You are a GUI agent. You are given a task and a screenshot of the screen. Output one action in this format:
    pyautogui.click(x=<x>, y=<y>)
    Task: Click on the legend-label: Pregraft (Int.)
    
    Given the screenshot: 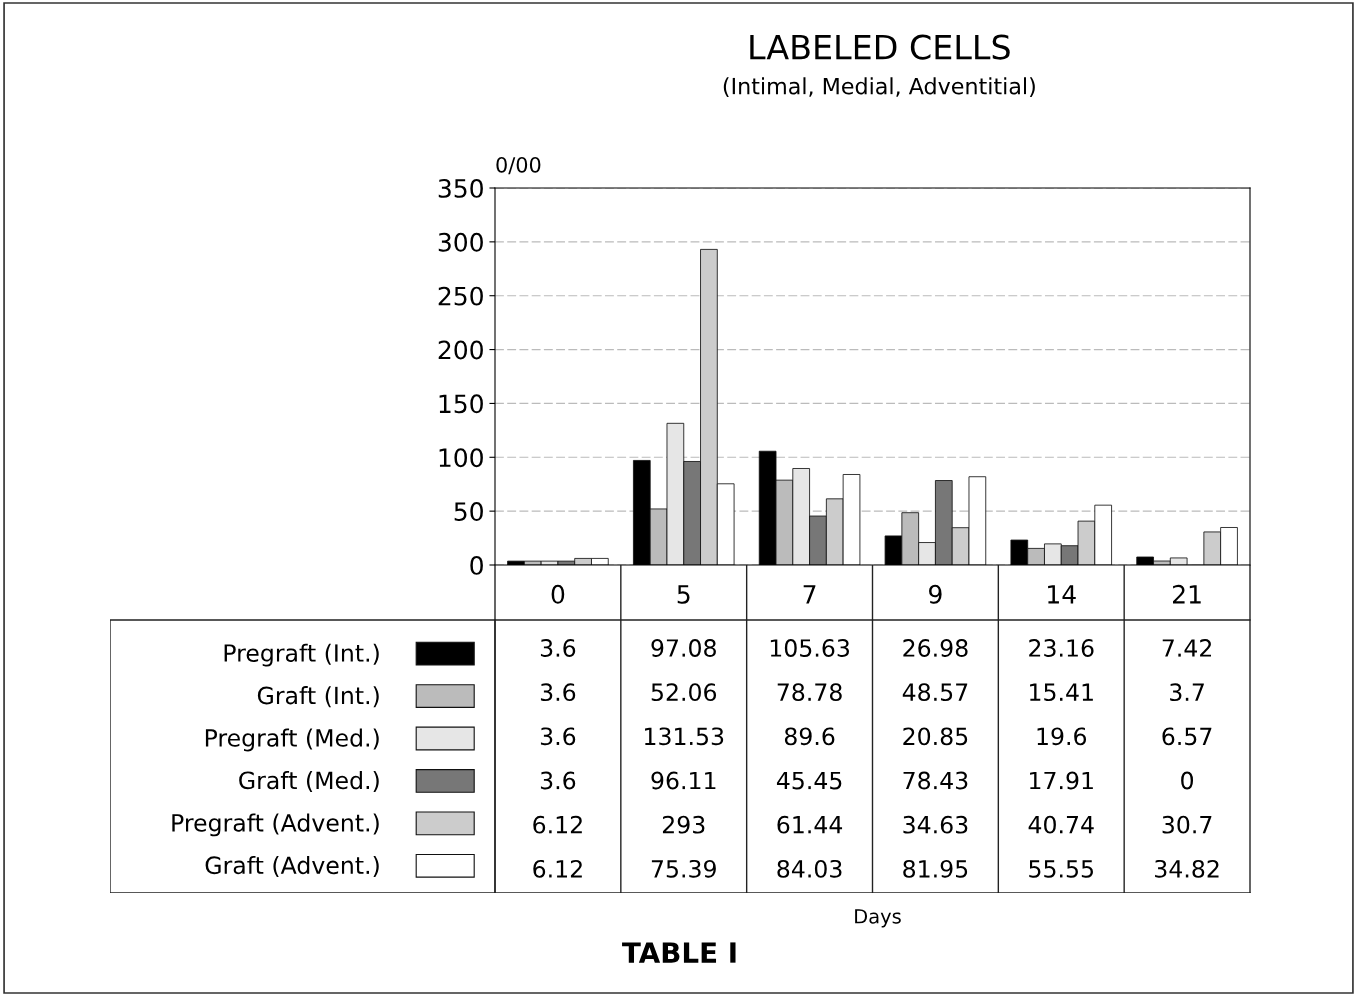 What is the action you would take?
    pyautogui.click(x=301, y=655)
    